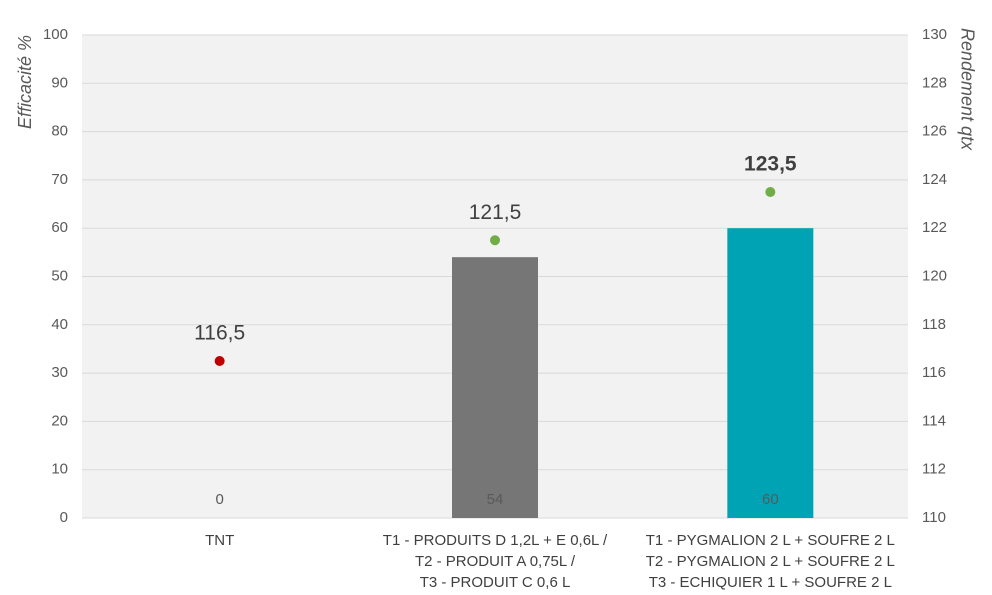 This screenshot has width=992, height=595. What do you see at coordinates (967, 89) in the screenshot?
I see `y2-axis-title: Rendement qtx` at bounding box center [967, 89].